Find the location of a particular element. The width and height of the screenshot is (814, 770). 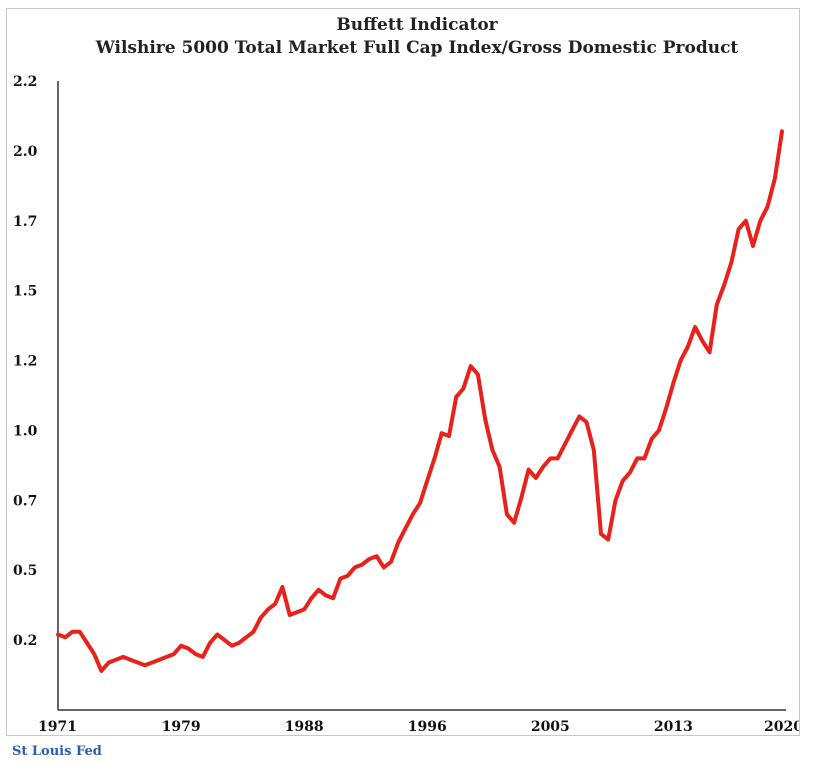

y-tick-label: 1.2 is located at coordinates (25, 362).